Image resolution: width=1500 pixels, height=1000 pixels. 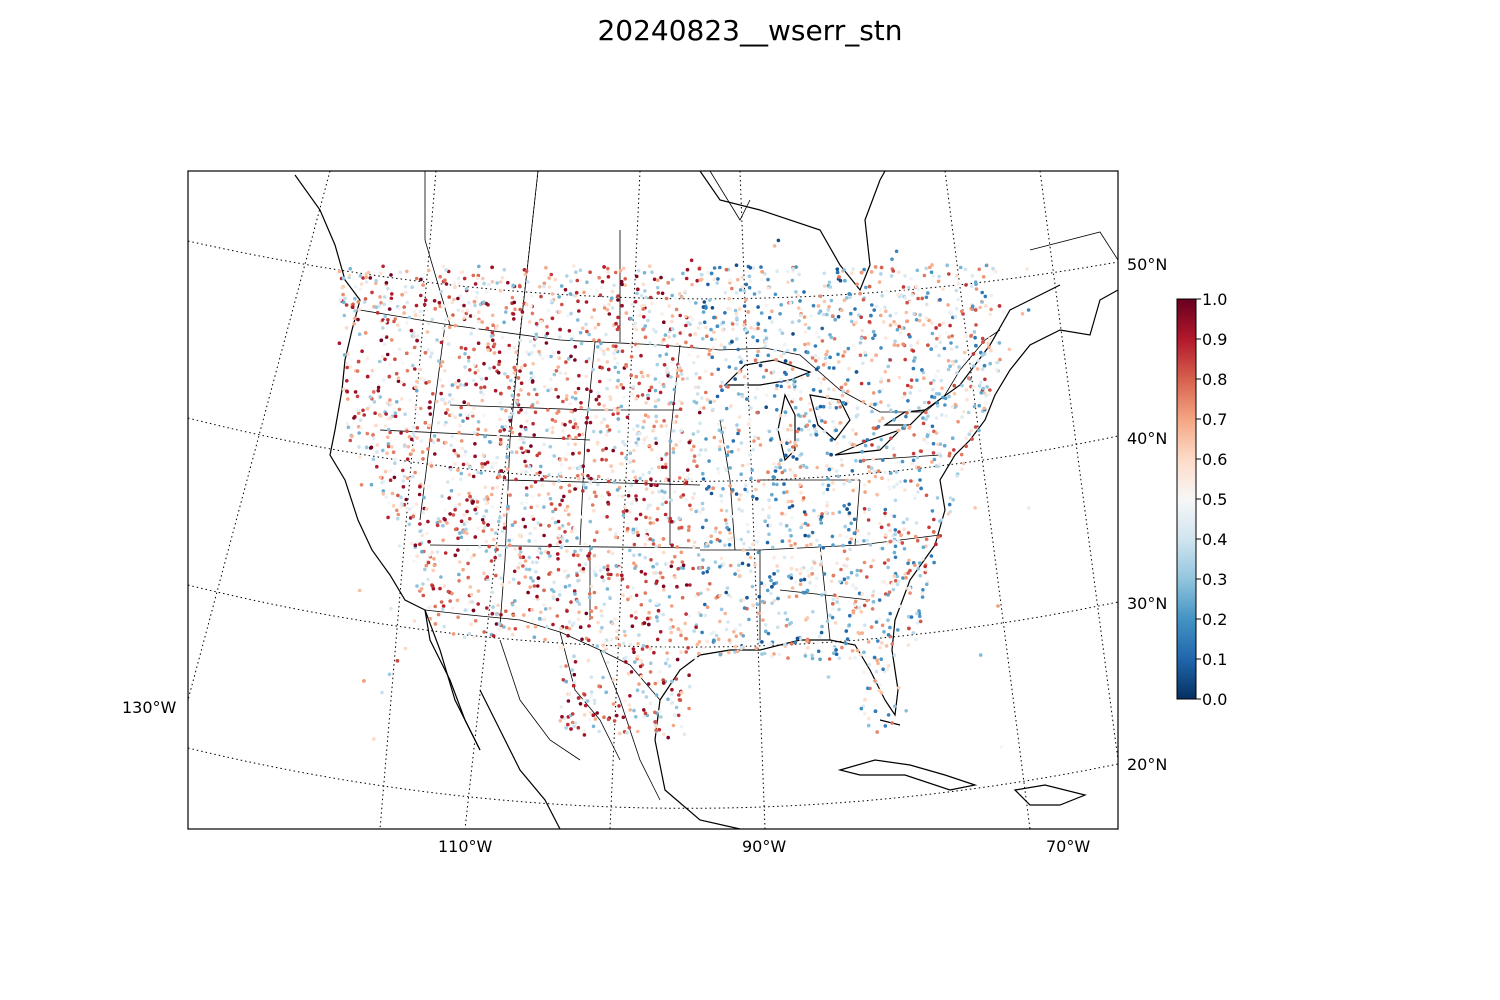 I want to click on baja-peninsula, so click(x=452, y=680).